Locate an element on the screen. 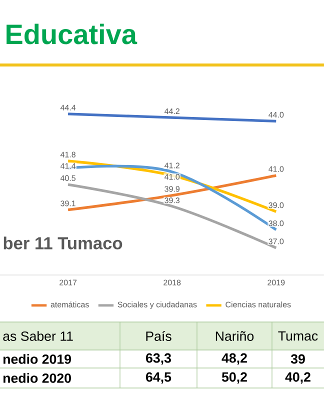 The height and width of the screenshot is (400, 324). data-label: 39.3 is located at coordinates (172, 201).